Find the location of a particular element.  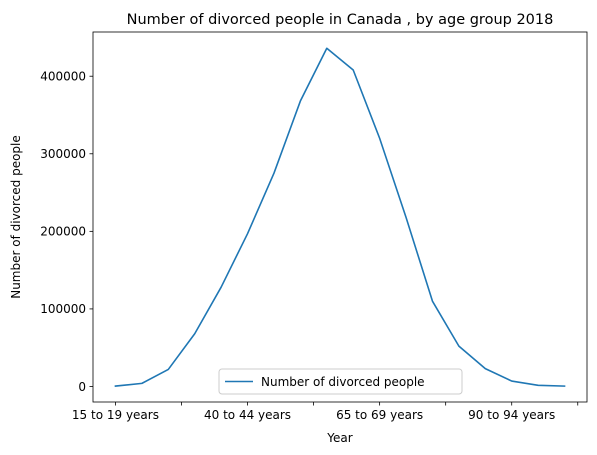

y-tick-label: 400000 is located at coordinates (63, 77).